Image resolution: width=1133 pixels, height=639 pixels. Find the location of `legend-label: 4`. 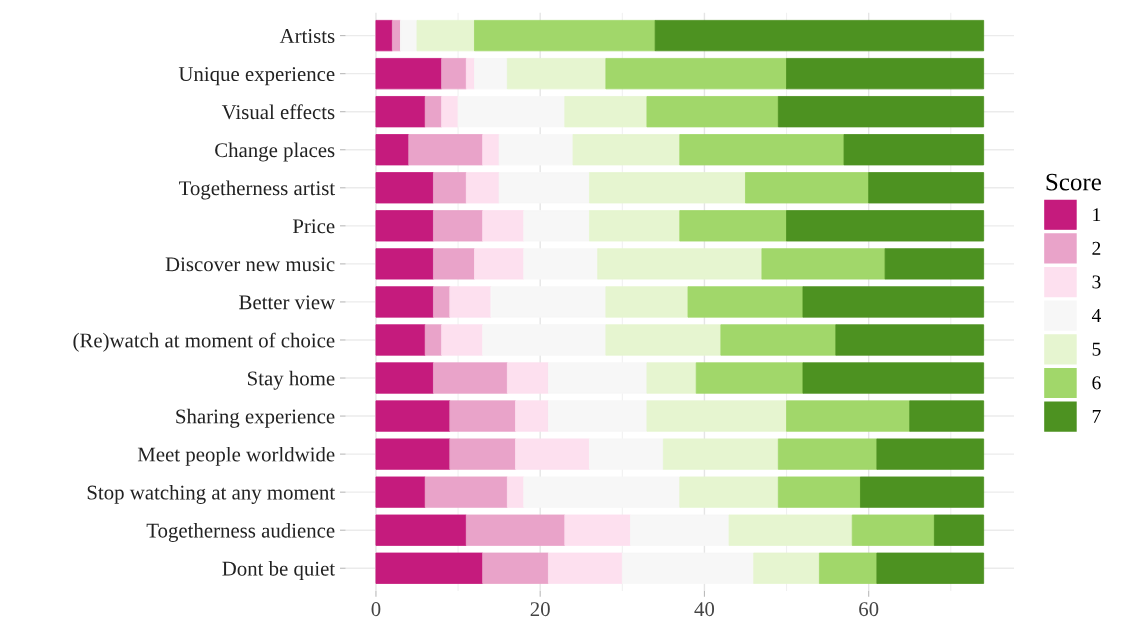

legend-label: 4 is located at coordinates (1096, 315).